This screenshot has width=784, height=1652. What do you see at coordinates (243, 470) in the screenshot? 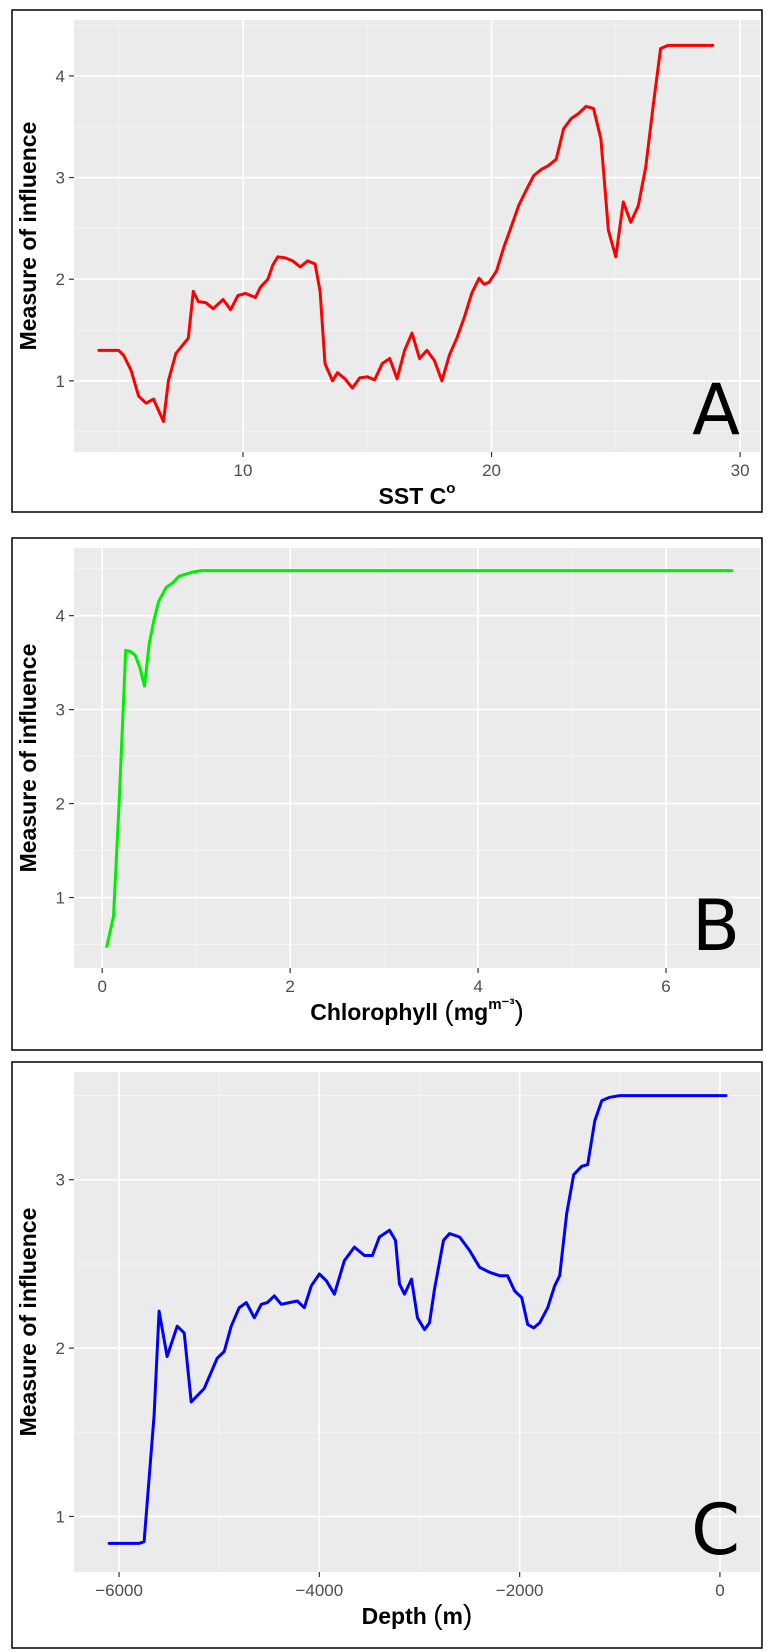
I see `x-tick-label: 10` at bounding box center [243, 470].